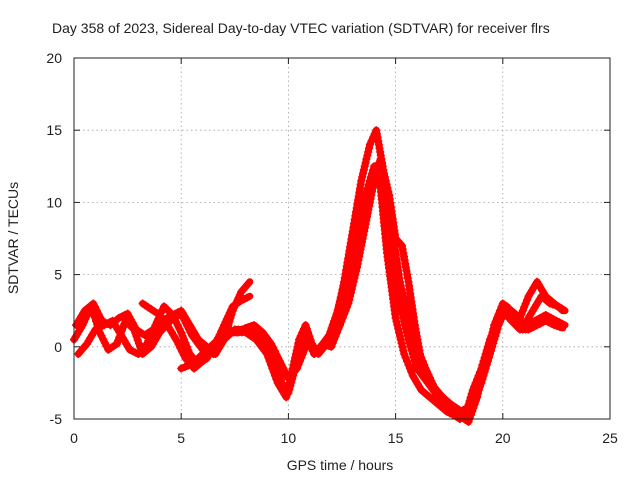  I want to click on y-tick-labels: -5 0 5 10 15 20, so click(54, 238).